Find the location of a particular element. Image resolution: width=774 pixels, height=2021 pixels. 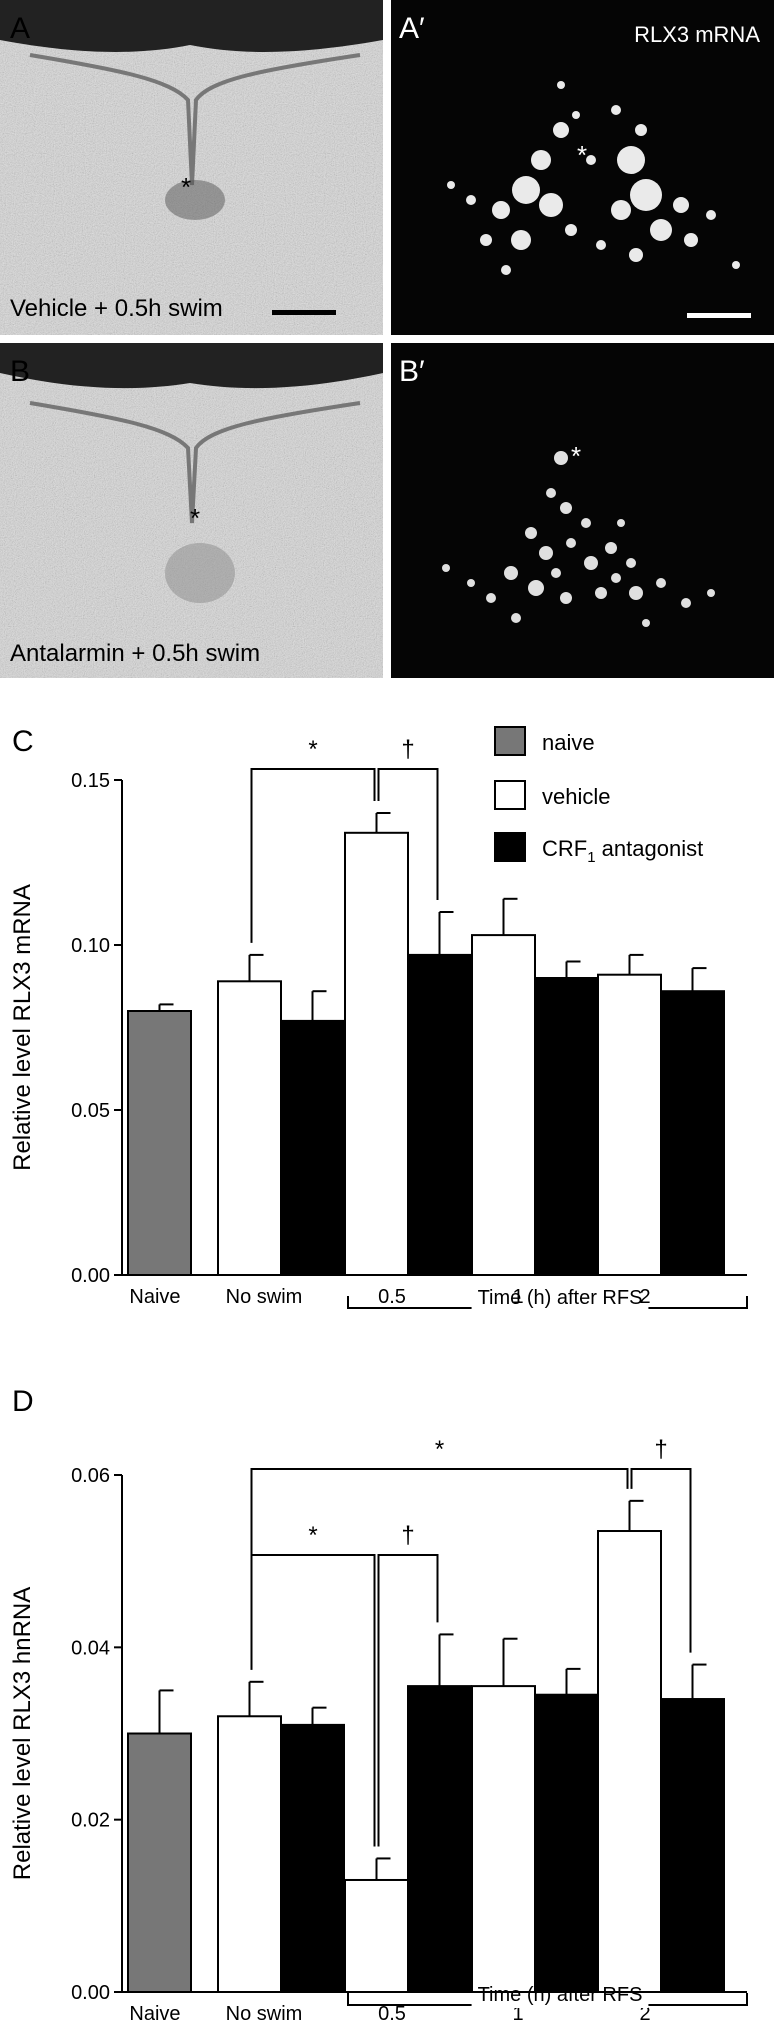

legend-swatch-naive is located at coordinates (510, 741).